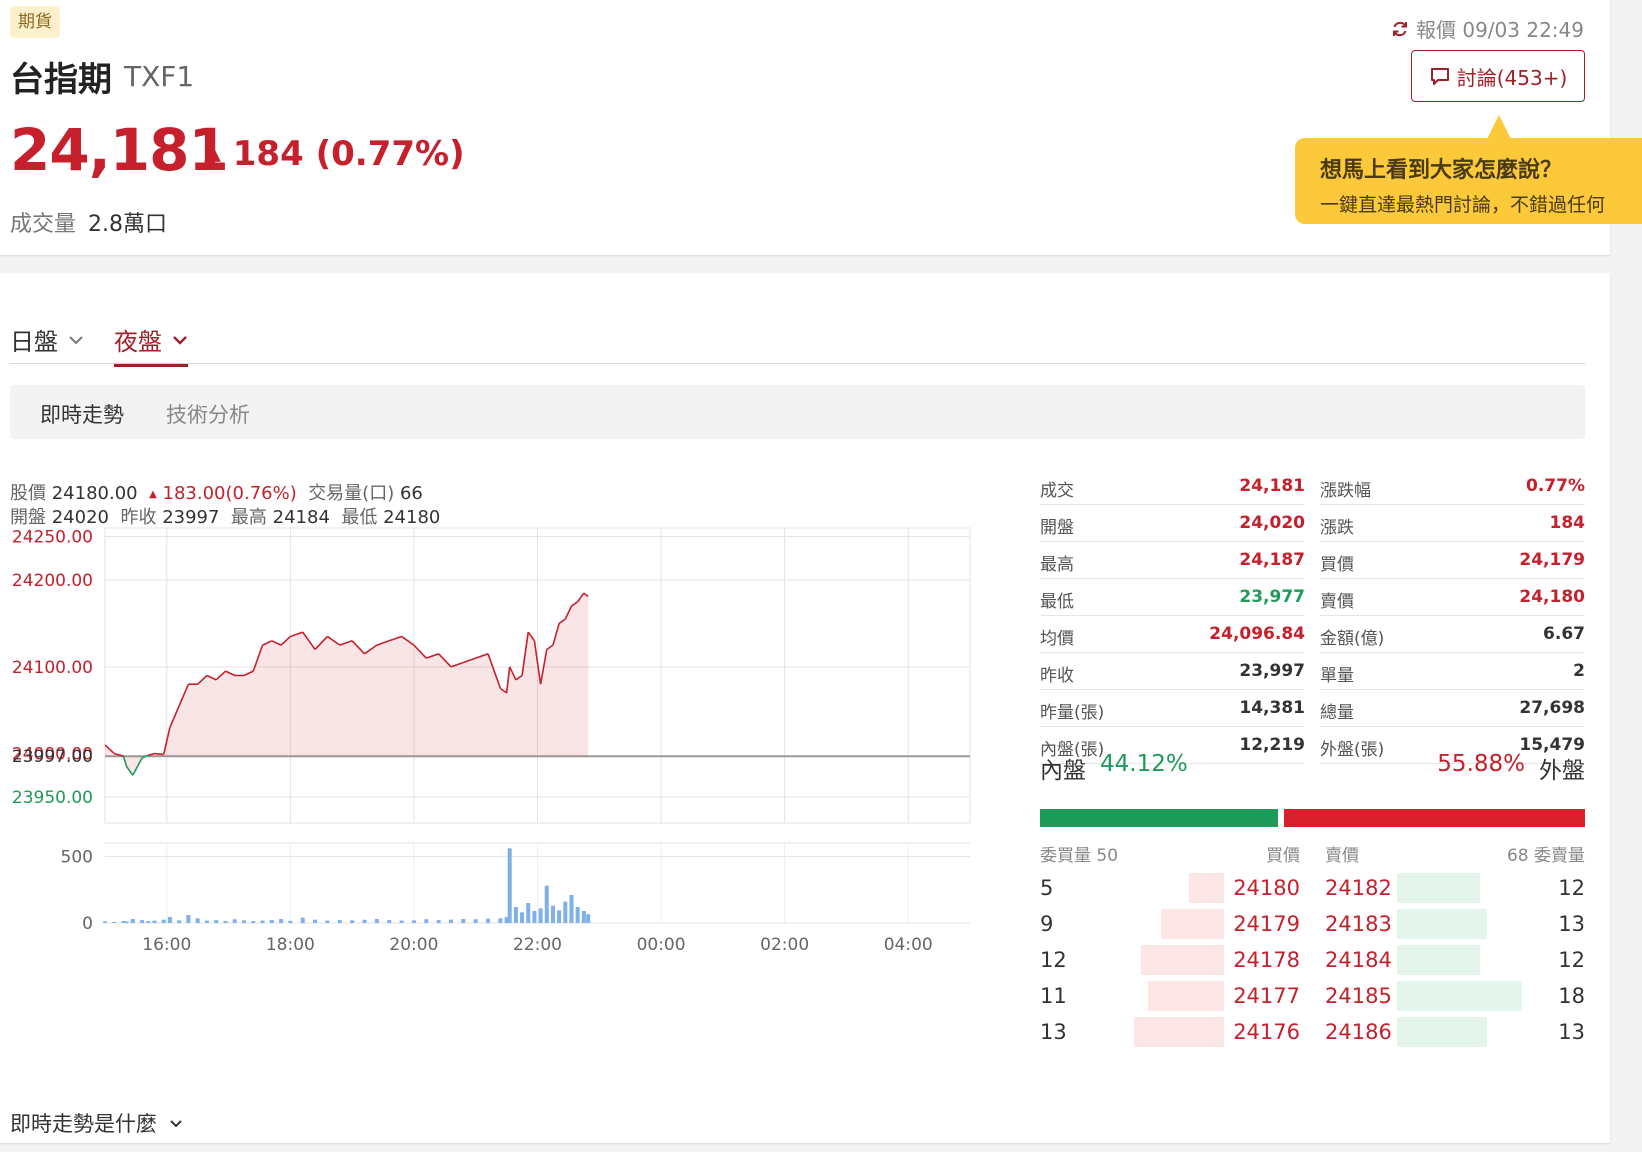  What do you see at coordinates (1047, 888) in the screenshot?
I see `buy-qty: 5` at bounding box center [1047, 888].